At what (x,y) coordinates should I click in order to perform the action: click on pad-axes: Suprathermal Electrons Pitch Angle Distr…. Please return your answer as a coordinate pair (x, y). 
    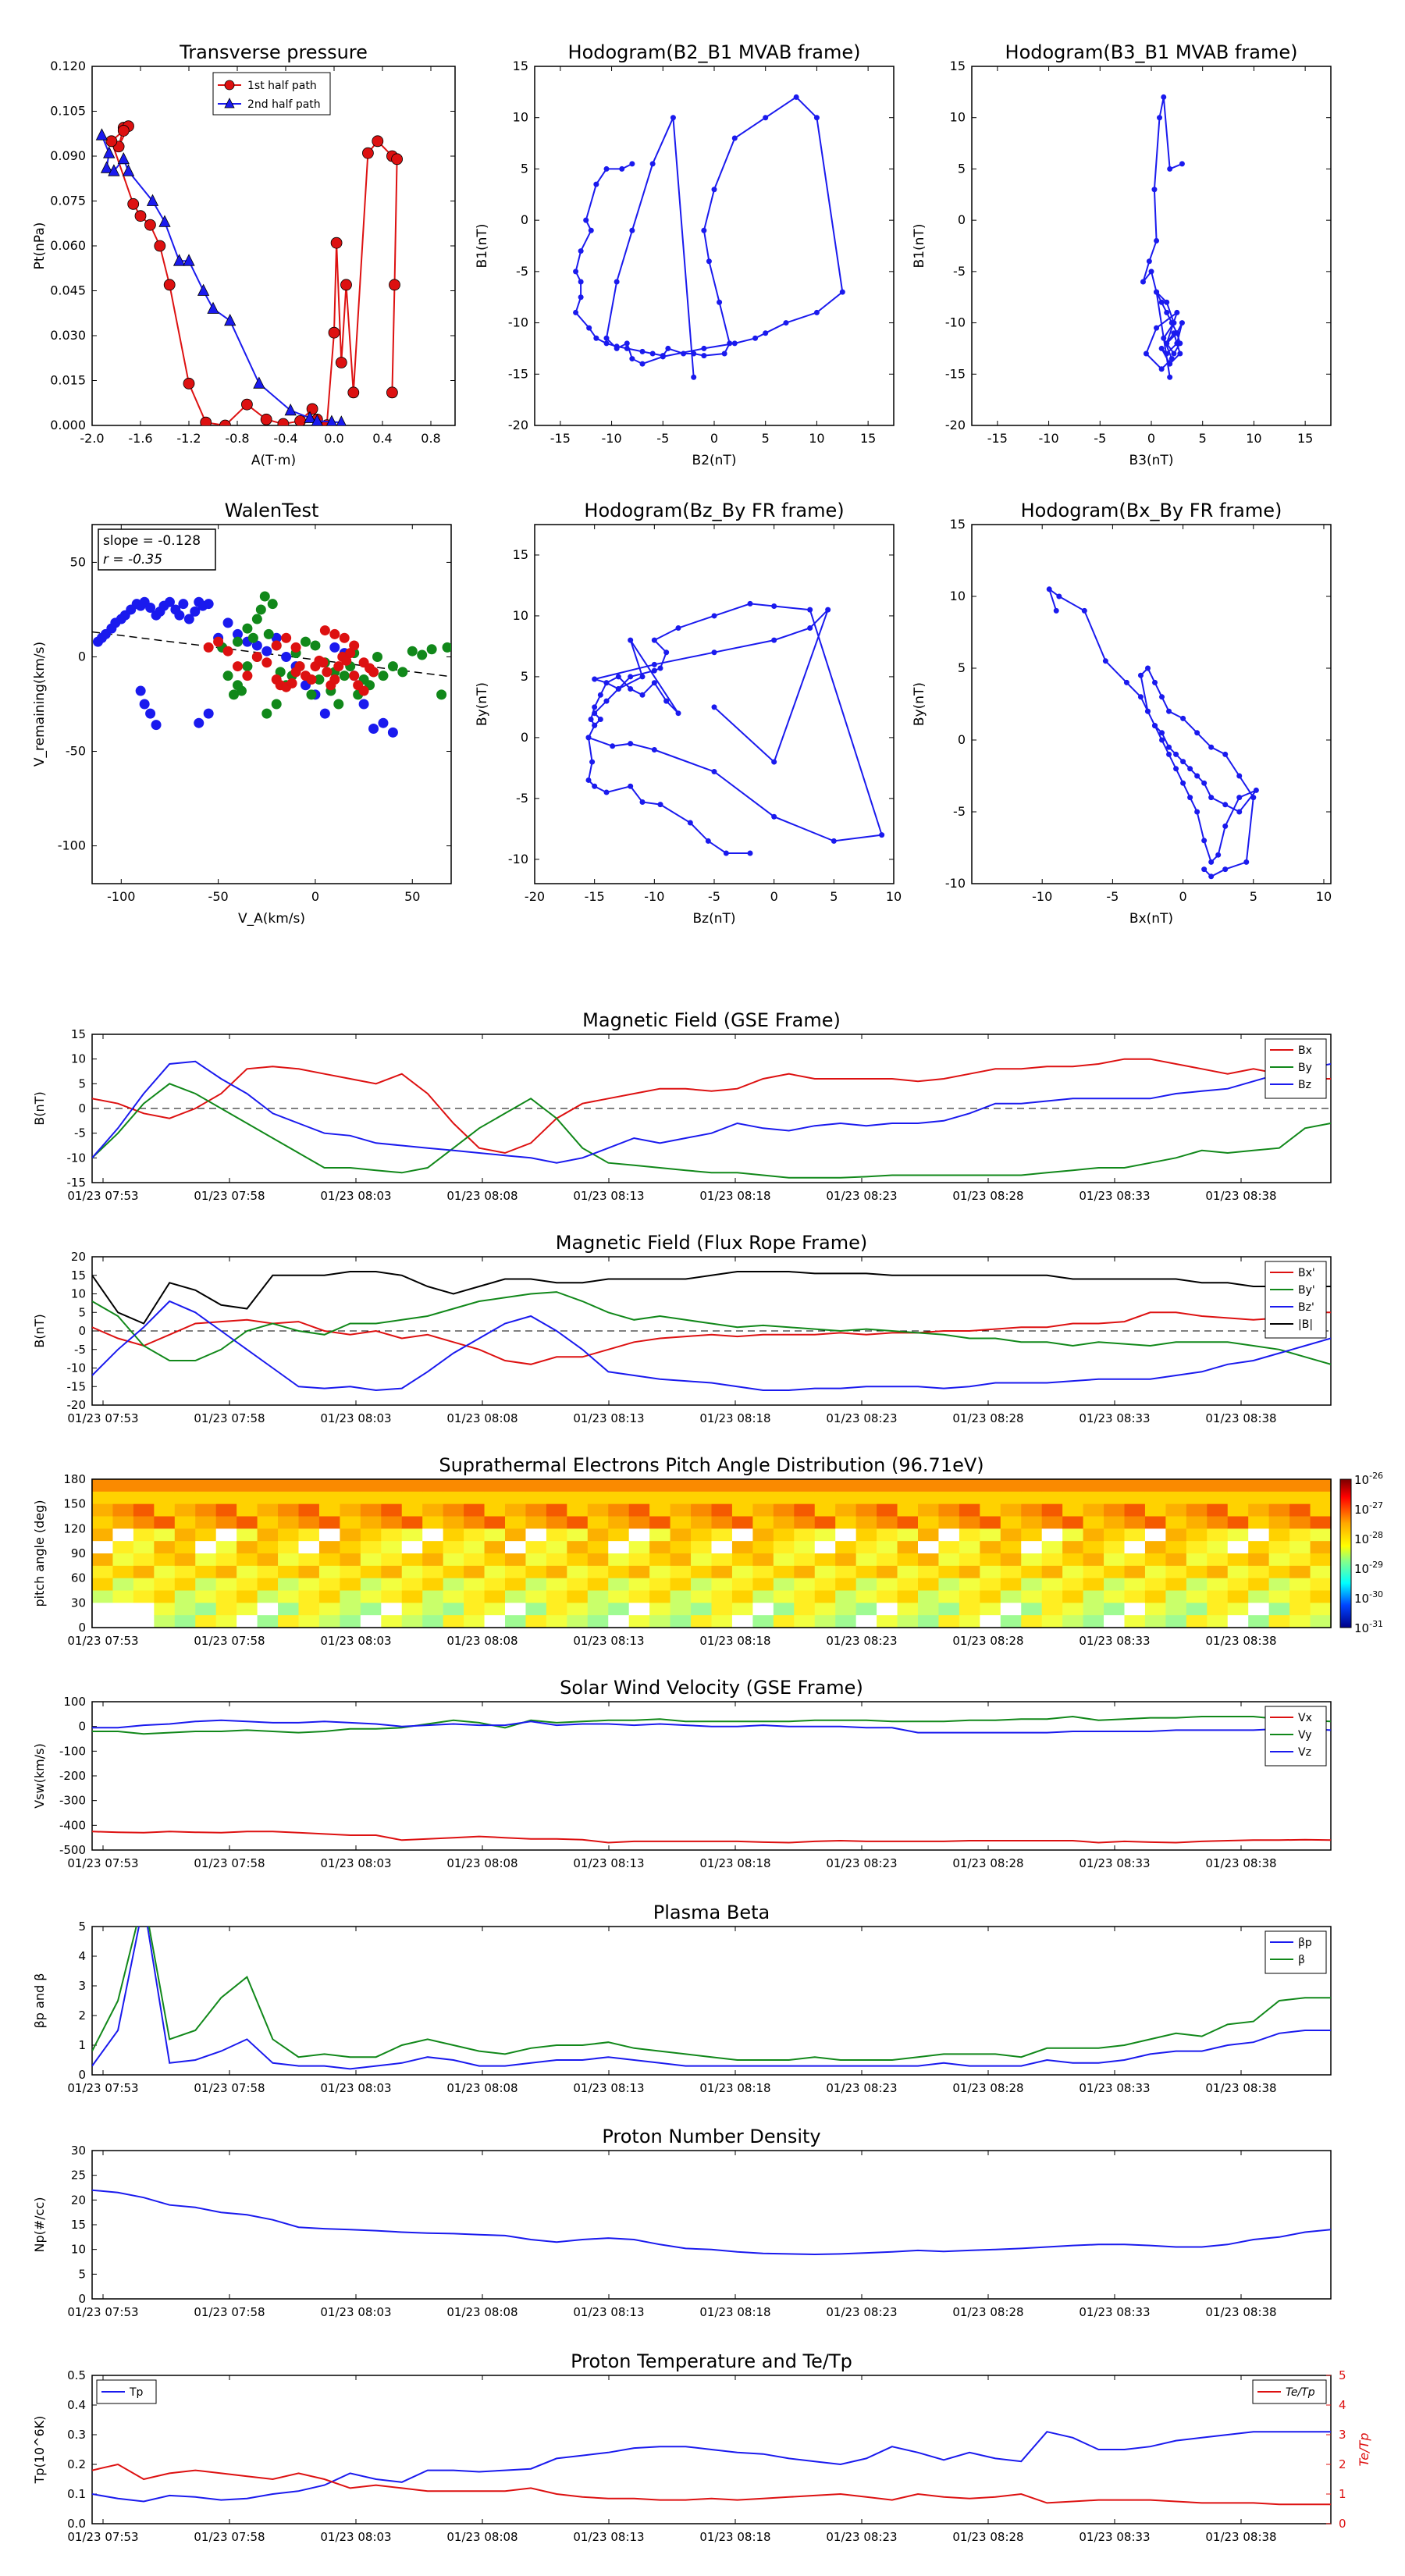
    Looking at the image, I should click on (708, 1551).